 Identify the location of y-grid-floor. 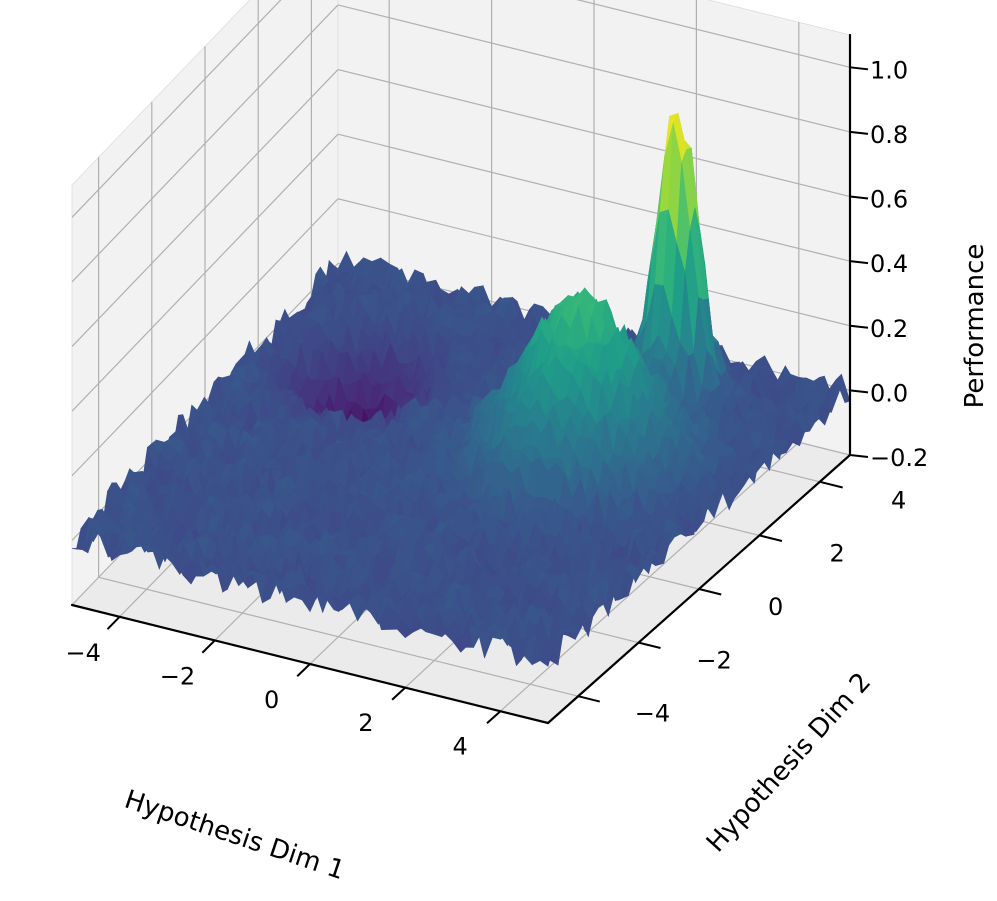
(338, 636).